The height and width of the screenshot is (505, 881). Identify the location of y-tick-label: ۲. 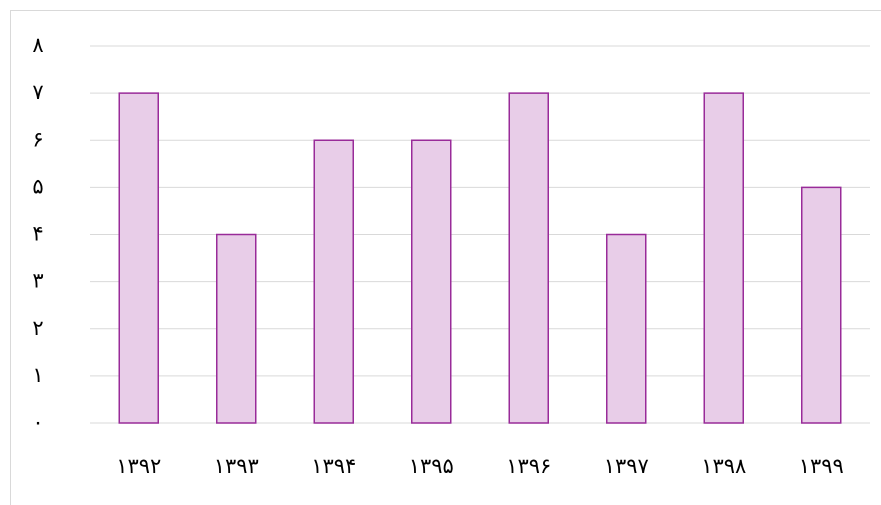
(37, 328).